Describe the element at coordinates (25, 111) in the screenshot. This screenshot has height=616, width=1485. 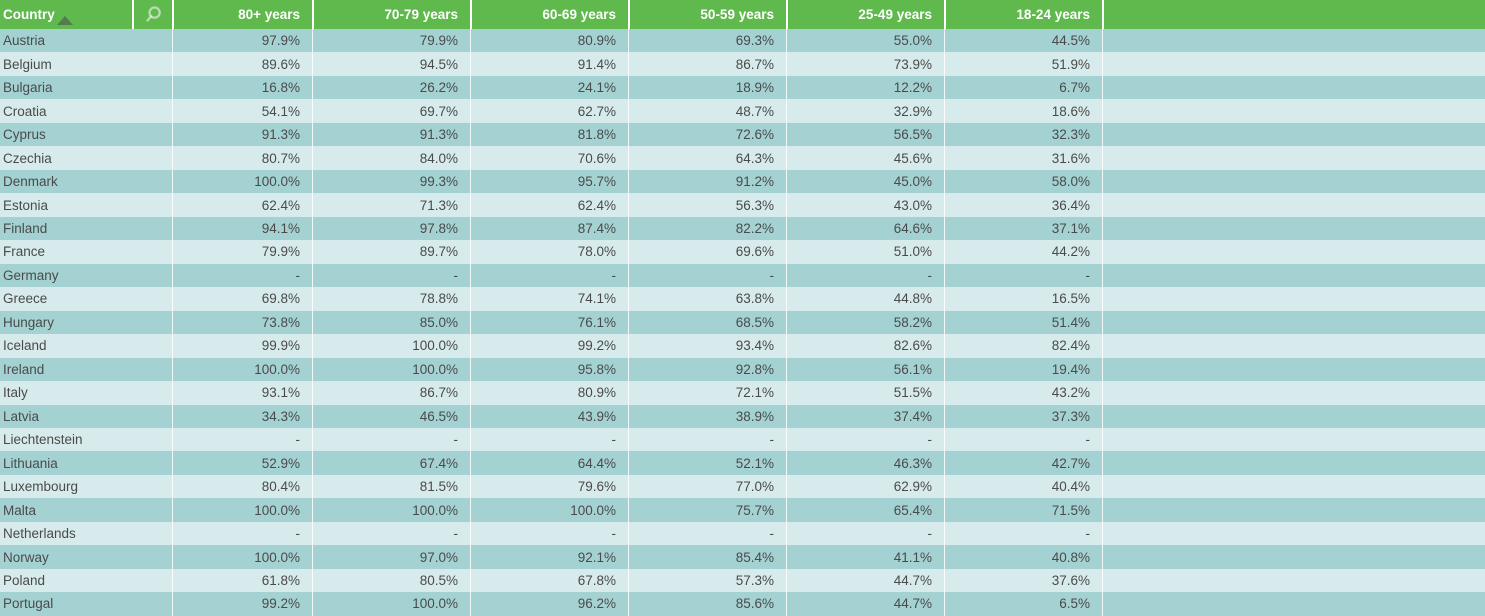
I see `country-cell: Croatia` at that location.